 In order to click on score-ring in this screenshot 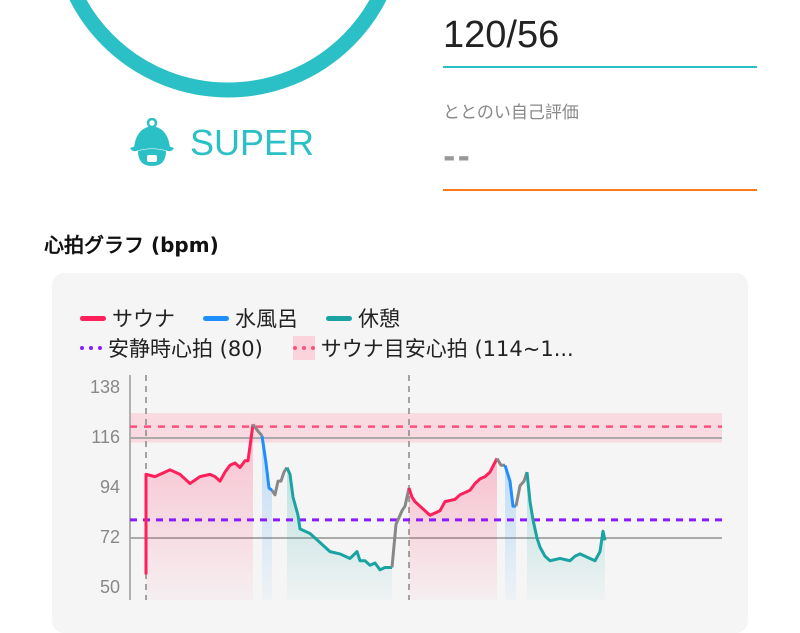, I will do `click(228, 49)`.